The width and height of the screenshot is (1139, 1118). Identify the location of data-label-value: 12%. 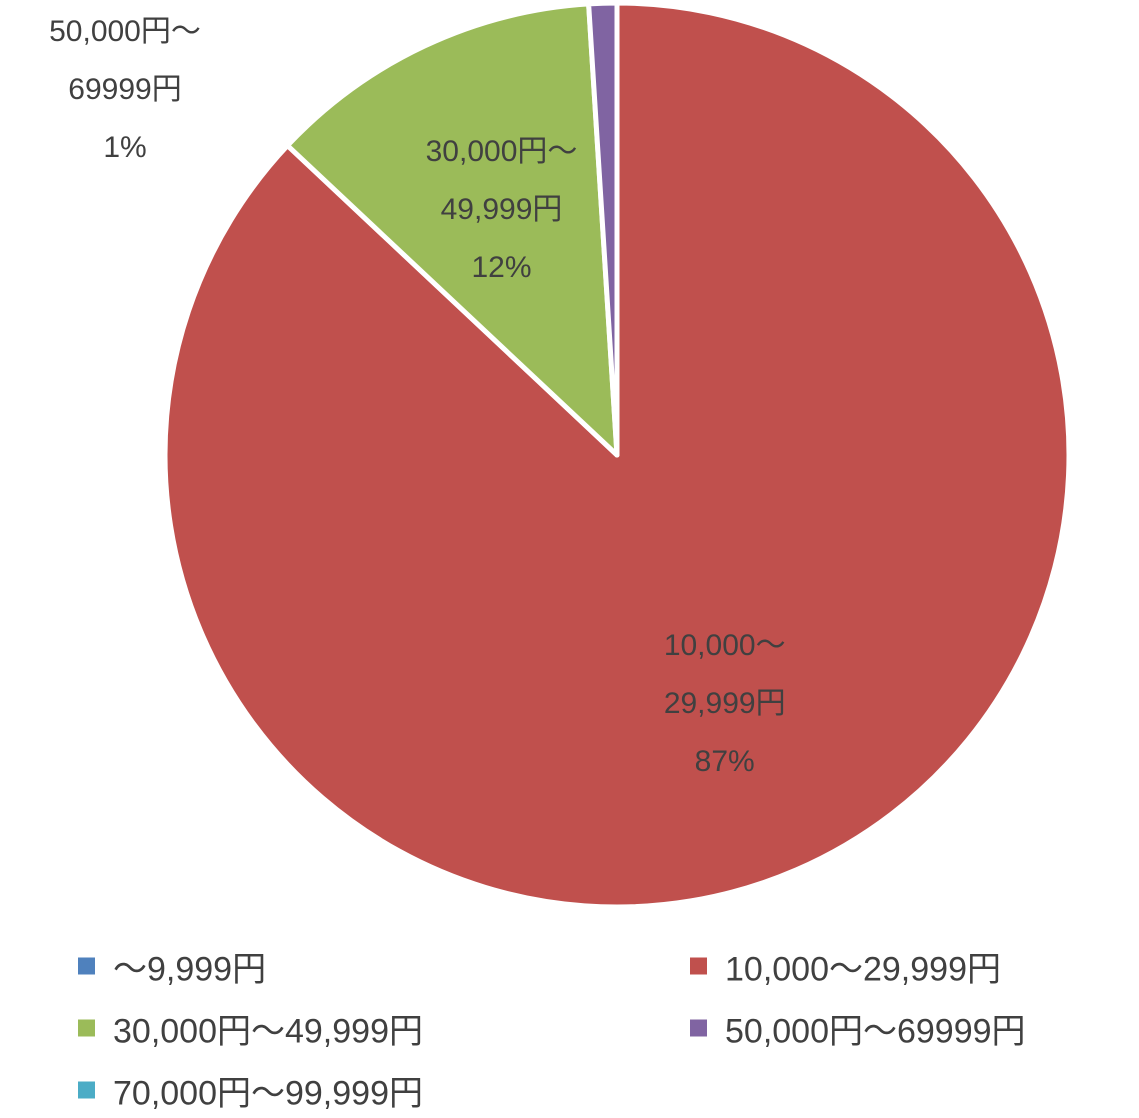
(501, 267).